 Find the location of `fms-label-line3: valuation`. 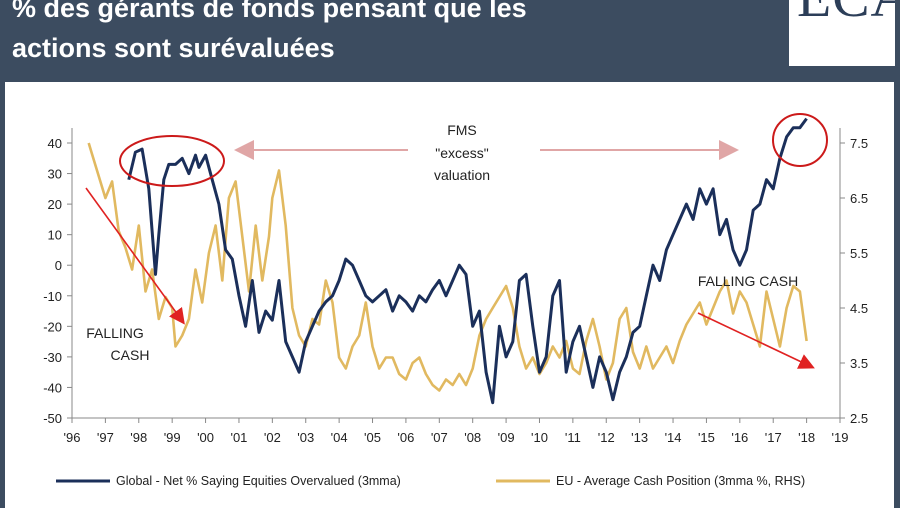

fms-label-line3: valuation is located at coordinates (462, 175).